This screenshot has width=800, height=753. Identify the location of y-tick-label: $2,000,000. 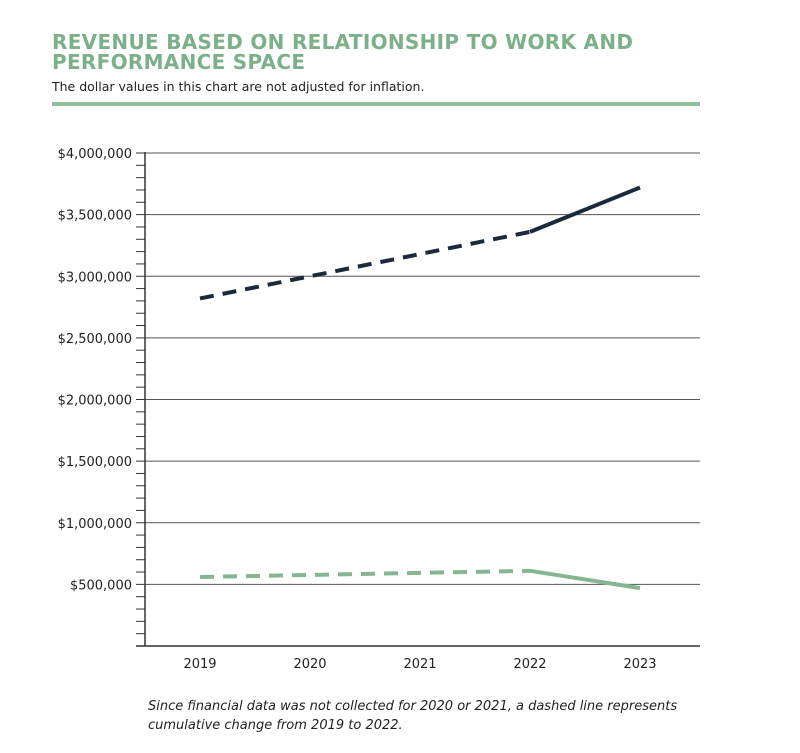
(95, 401).